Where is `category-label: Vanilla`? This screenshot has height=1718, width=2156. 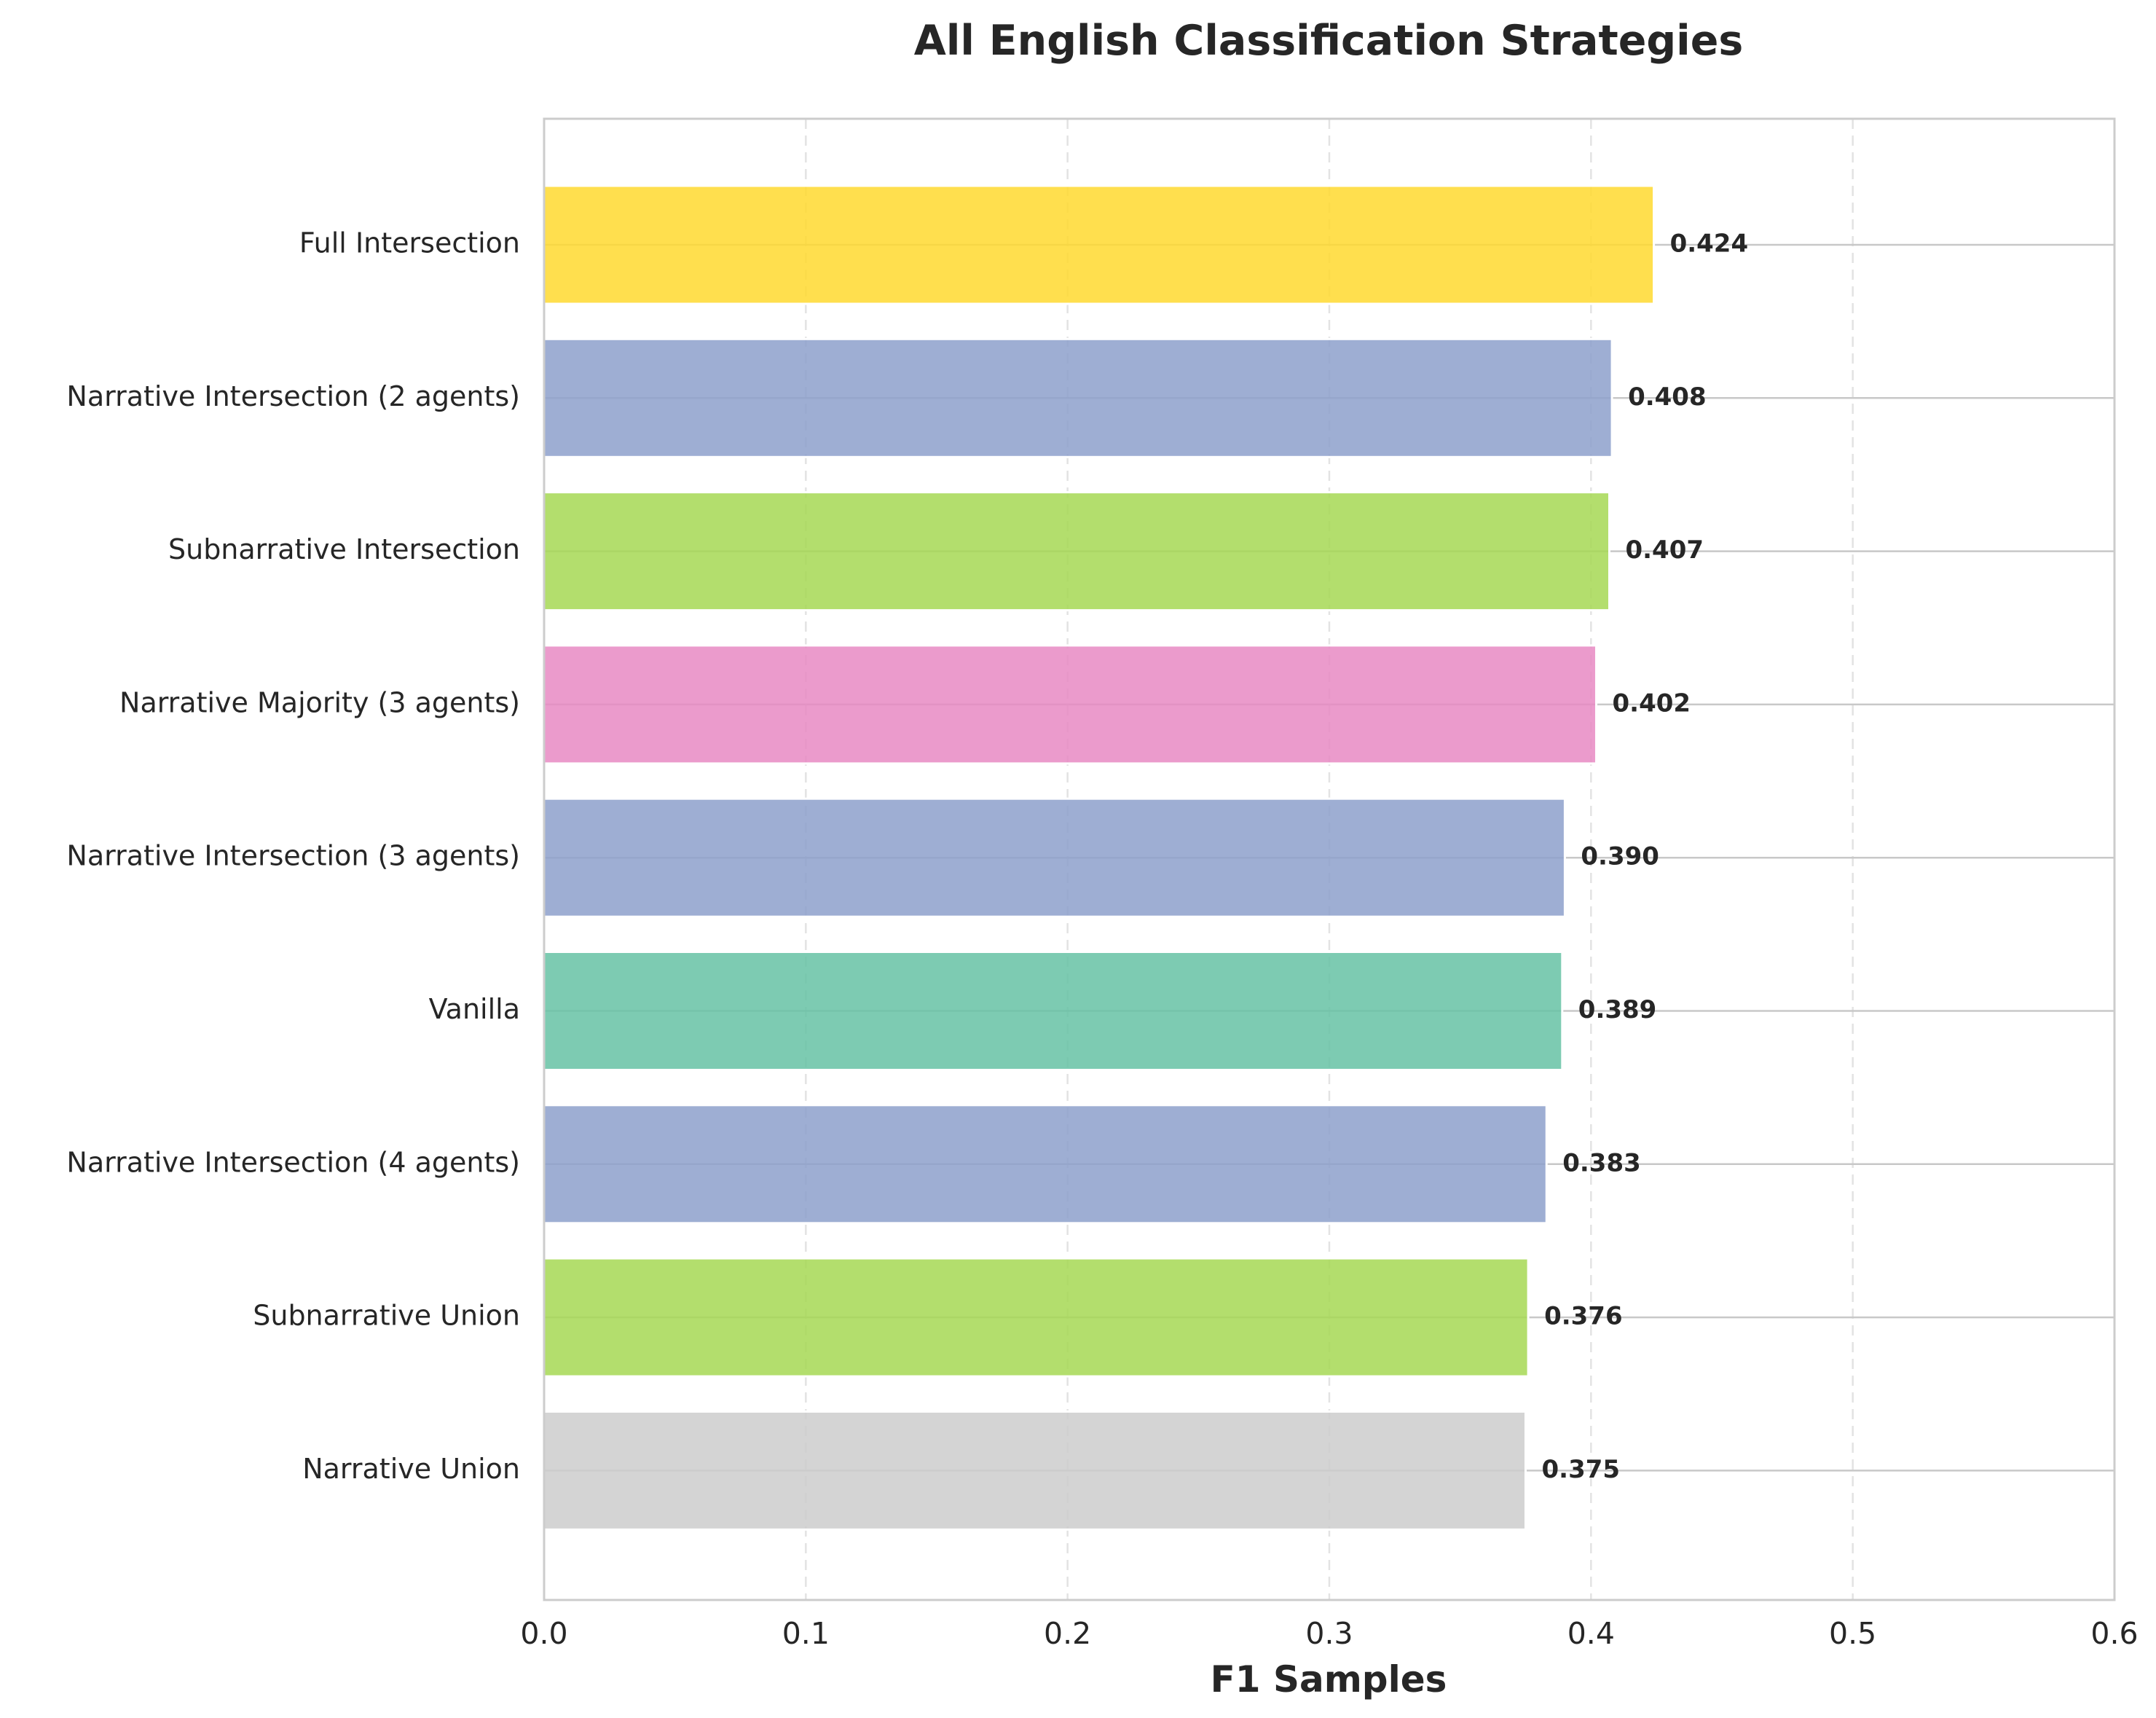
category-label: Vanilla is located at coordinates (474, 1009).